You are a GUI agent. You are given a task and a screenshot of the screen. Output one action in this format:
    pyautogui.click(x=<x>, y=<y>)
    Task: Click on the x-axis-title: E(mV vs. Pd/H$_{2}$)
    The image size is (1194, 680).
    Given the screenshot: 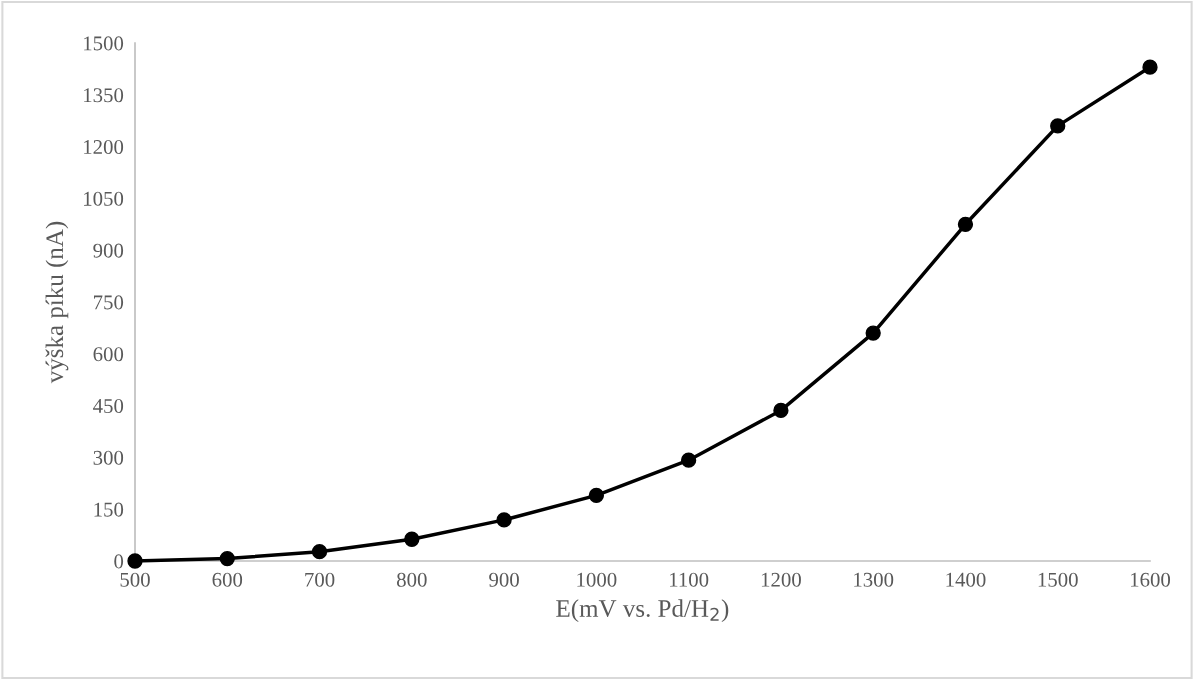 What is the action you would take?
    pyautogui.click(x=642, y=611)
    